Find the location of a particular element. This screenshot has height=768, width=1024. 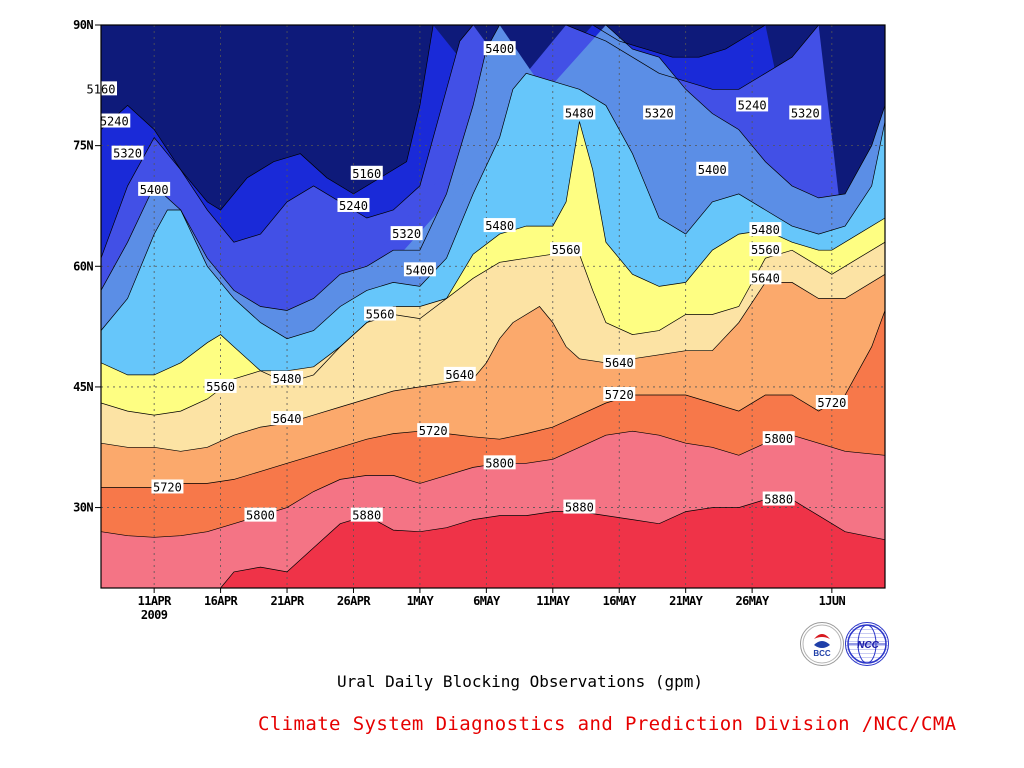

chart-title: Ural Daily Blocking Observations (gpm) is located at coordinates (520, 681).